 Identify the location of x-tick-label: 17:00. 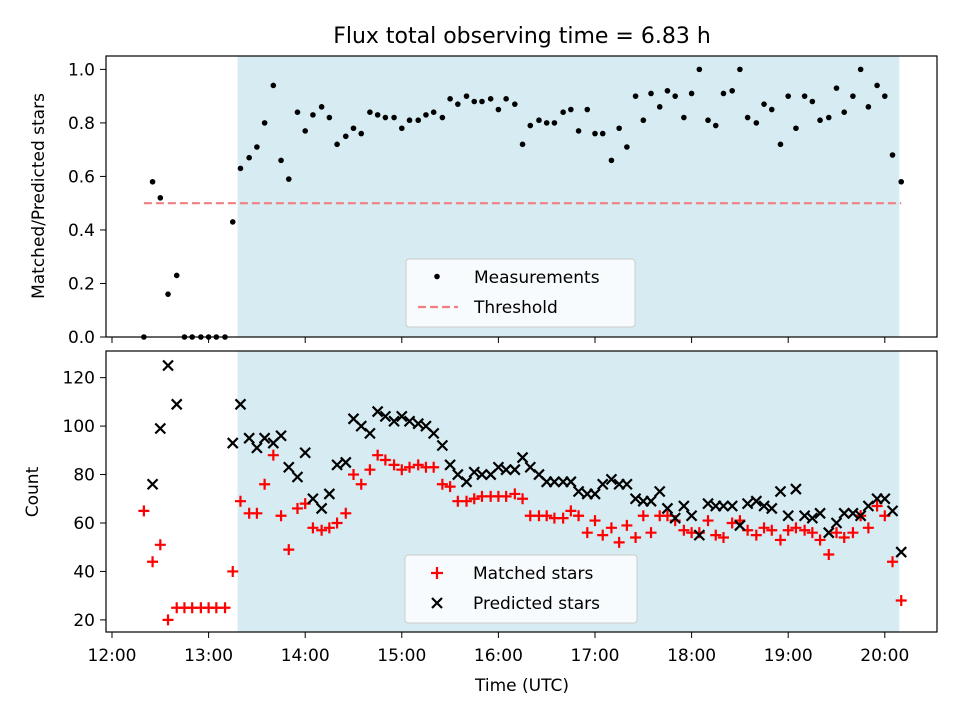
(595, 656).